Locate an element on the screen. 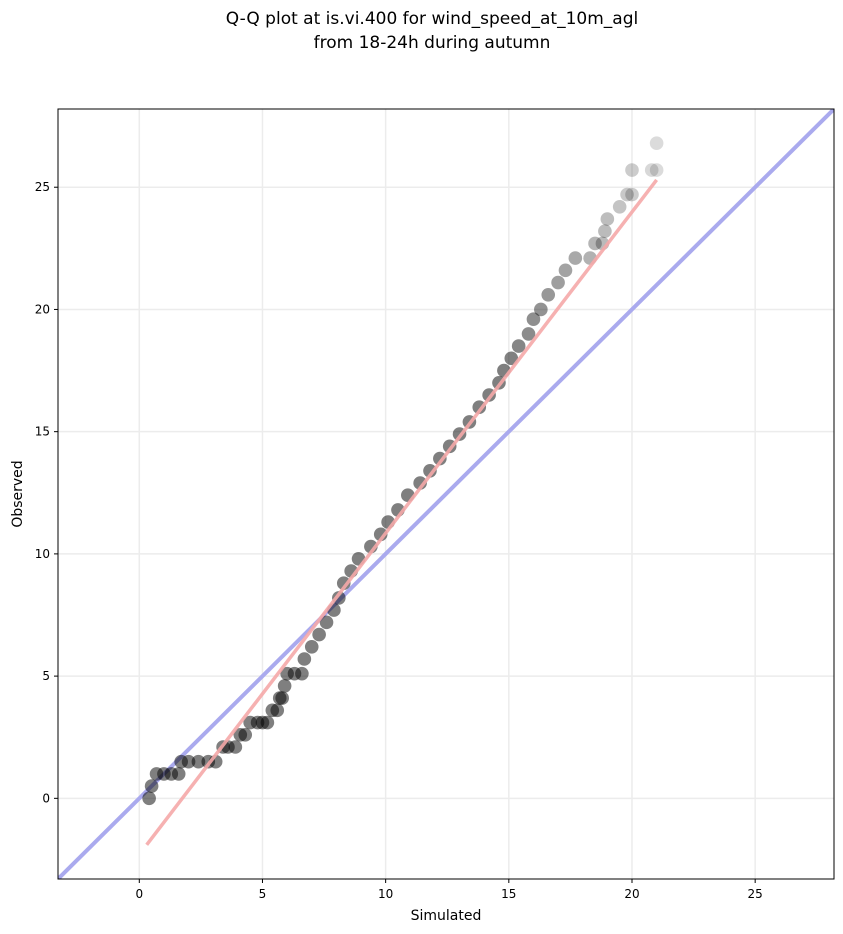 The width and height of the screenshot is (843, 934). chart-title-line-2: from 18-24h during autumn is located at coordinates (432, 43).